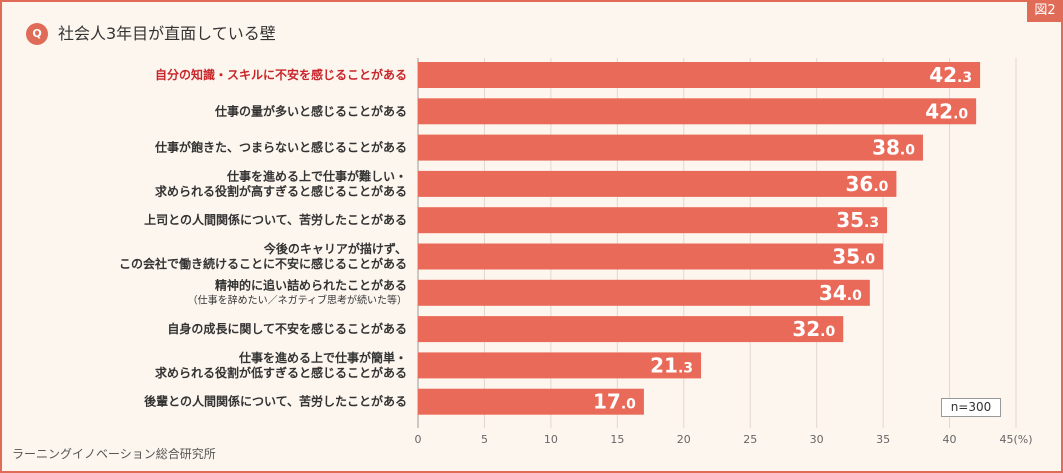 This screenshot has width=1063, height=473. I want to click on category-label: 仕事の量が多いと感じることがある, so click(310, 110).